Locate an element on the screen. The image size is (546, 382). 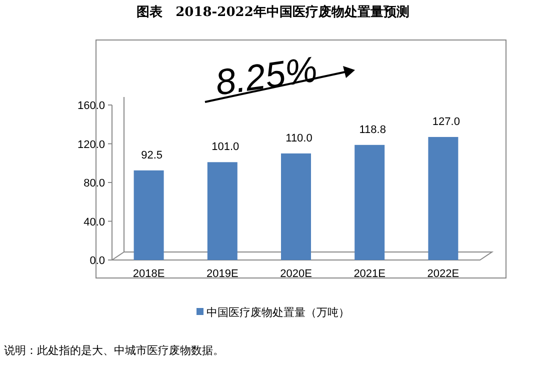
y-tick-label: 120.0 is located at coordinates (91, 144).